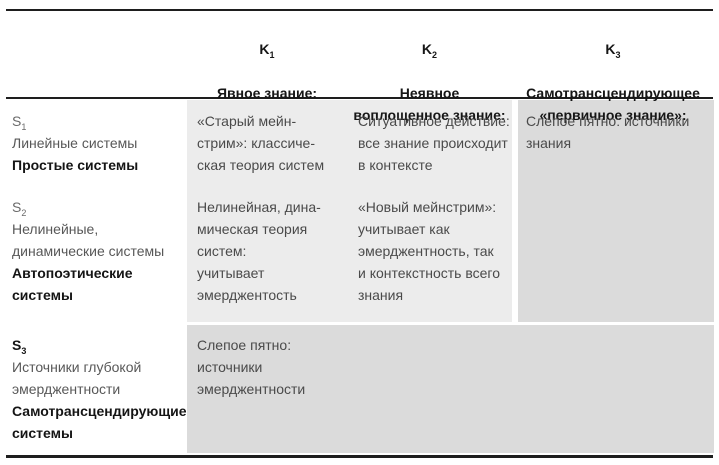 This screenshot has width=719, height=465. What do you see at coordinates (359, 98) in the screenshot?
I see `header-rule` at bounding box center [359, 98].